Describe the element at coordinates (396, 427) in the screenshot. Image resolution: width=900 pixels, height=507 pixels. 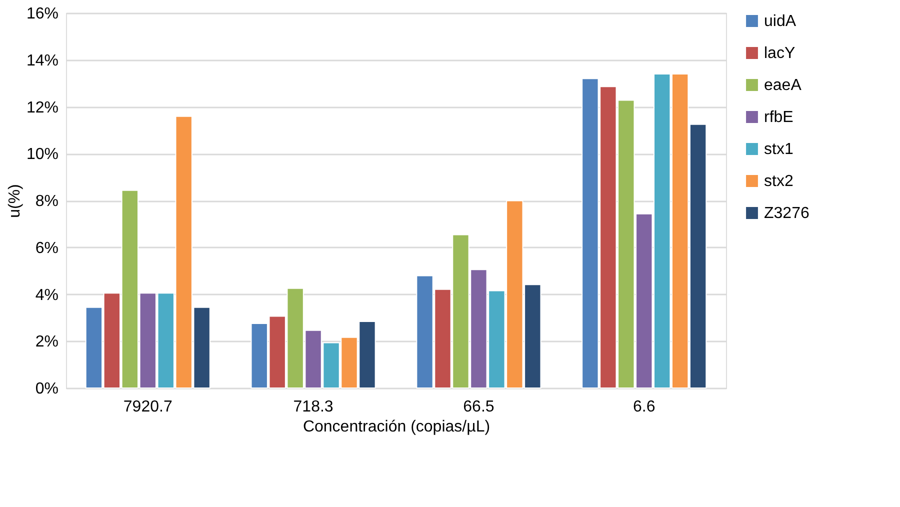
I see `x-axis-title: Concentración (copias/µL)` at that location.